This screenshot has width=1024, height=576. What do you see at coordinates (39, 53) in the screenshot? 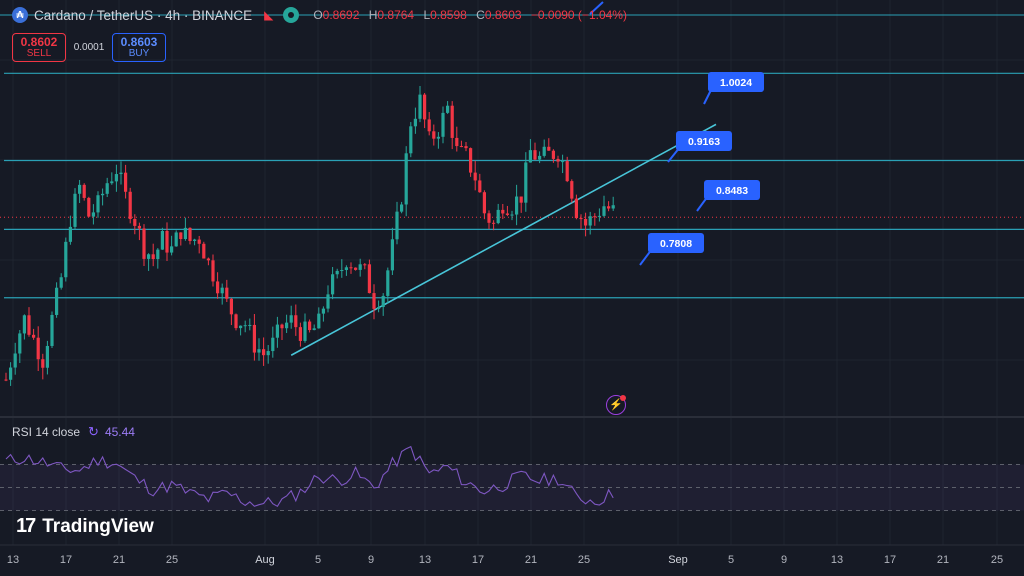
I see `sell-label: SELL` at bounding box center [39, 53].